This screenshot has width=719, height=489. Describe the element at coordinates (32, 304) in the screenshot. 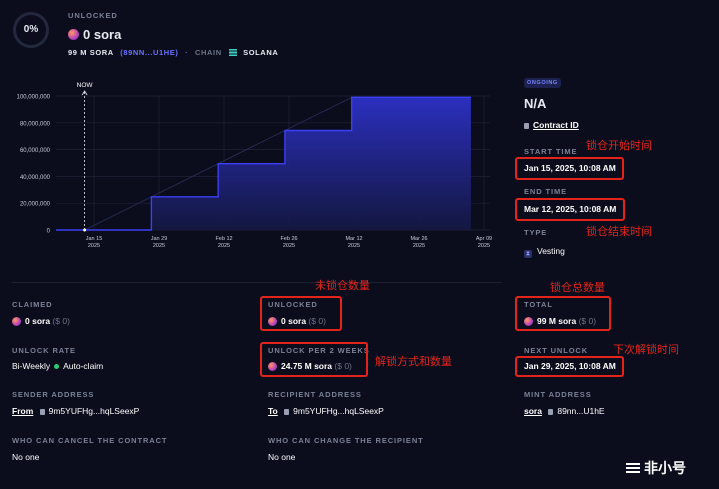

I see `claimed-label: CLAIMED` at that location.